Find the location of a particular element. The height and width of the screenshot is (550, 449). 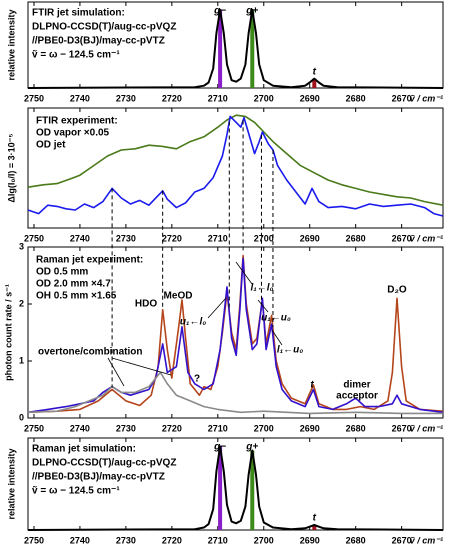

legend-entry: OH 0.5 mm ×1.65 is located at coordinates (76, 296).